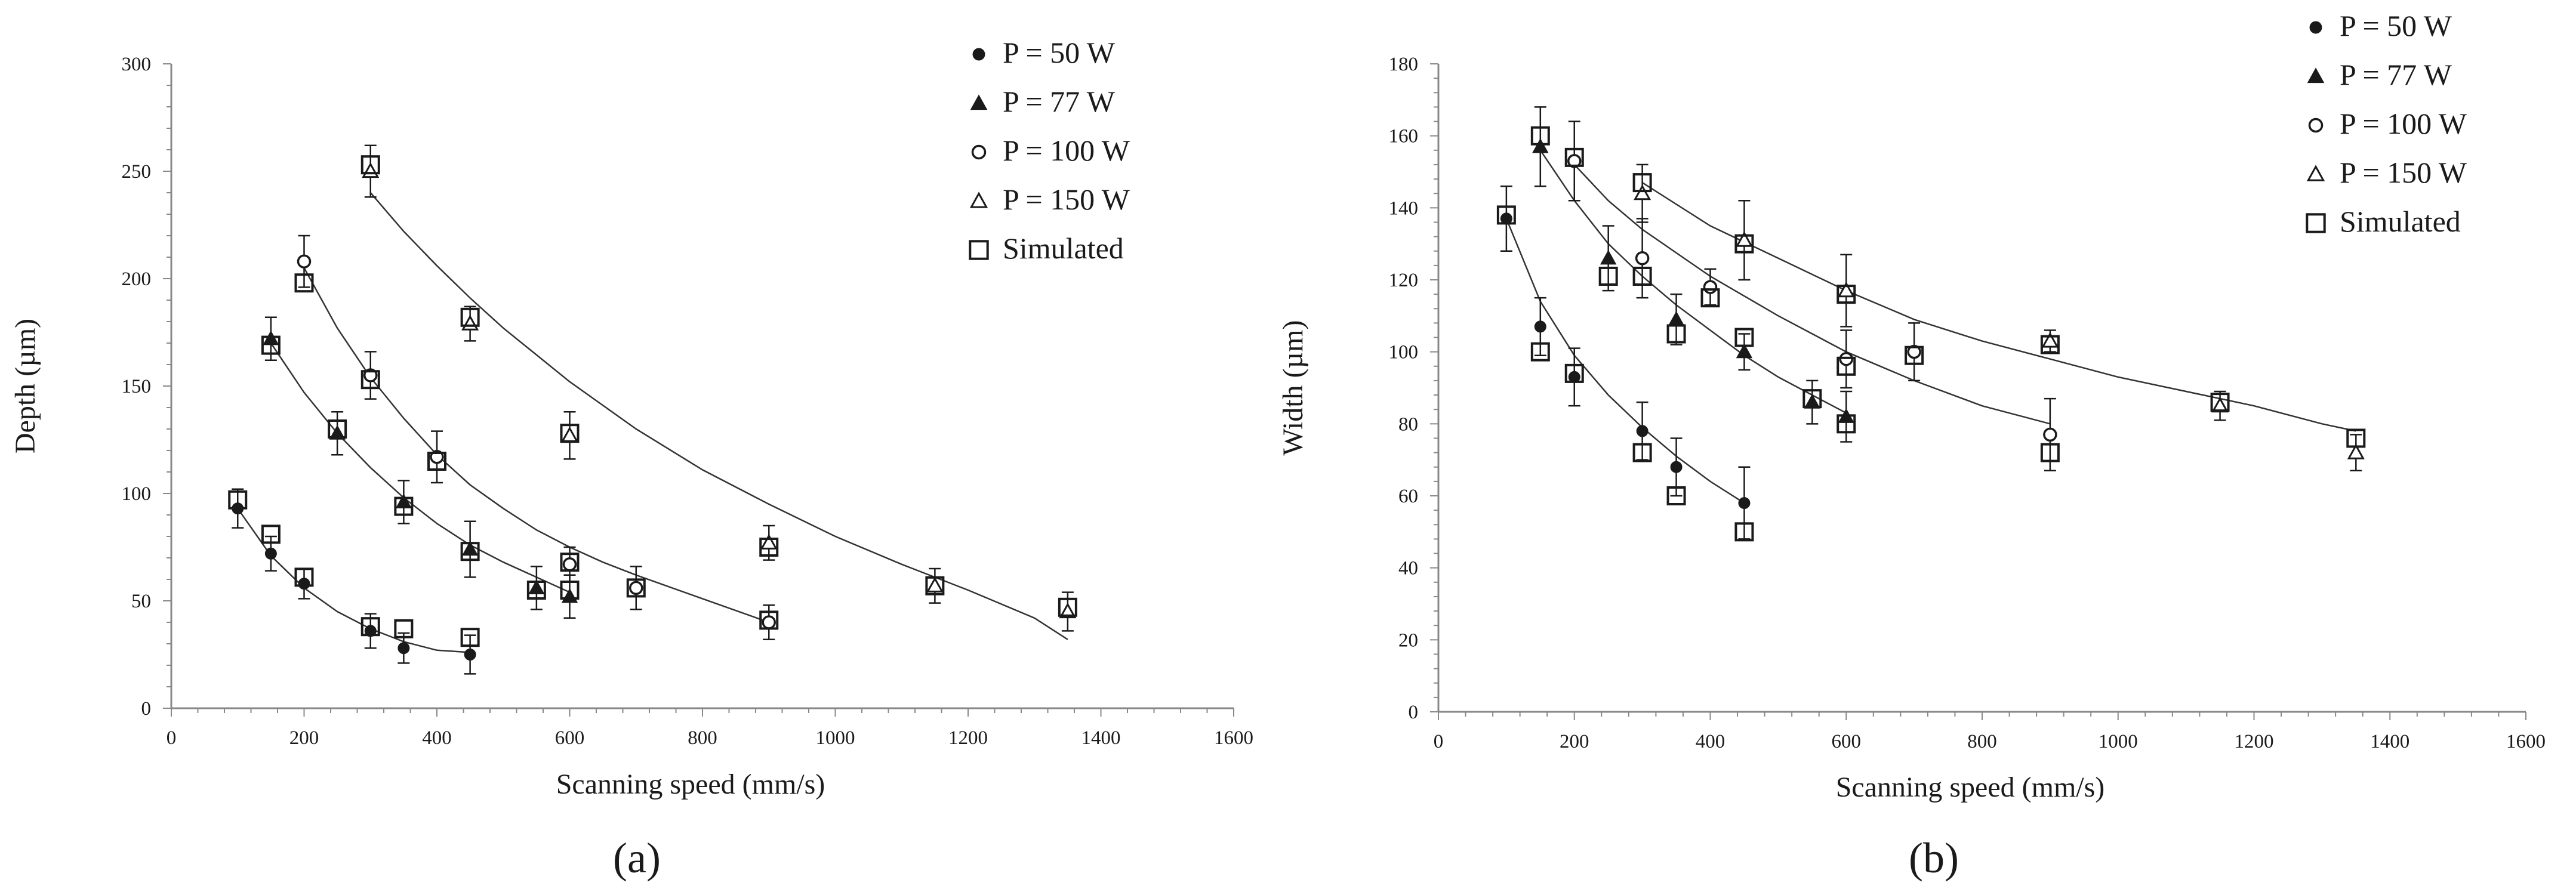 Image resolution: width=2576 pixels, height=895 pixels. I want to click on panel-b-x-tick-label: 1600, so click(2526, 741).